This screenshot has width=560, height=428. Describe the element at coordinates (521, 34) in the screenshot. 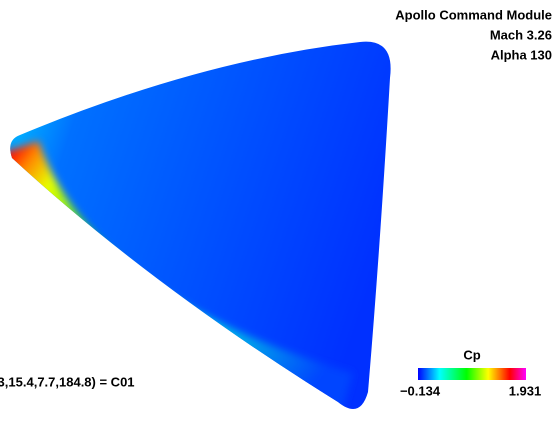

I see `title-line: Mach 3.26` at that location.